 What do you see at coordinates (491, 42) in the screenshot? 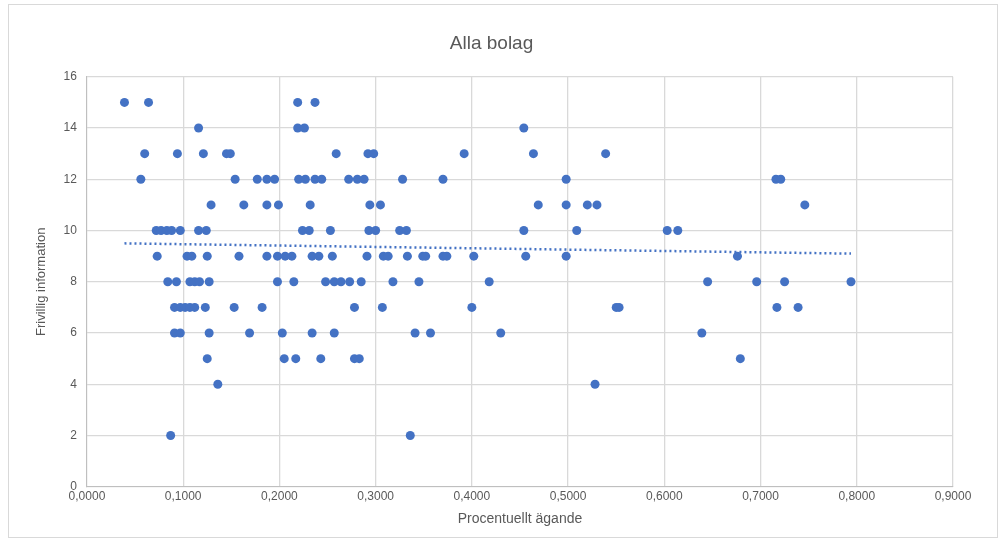
I see `chart-title: Alla bolag` at bounding box center [491, 42].